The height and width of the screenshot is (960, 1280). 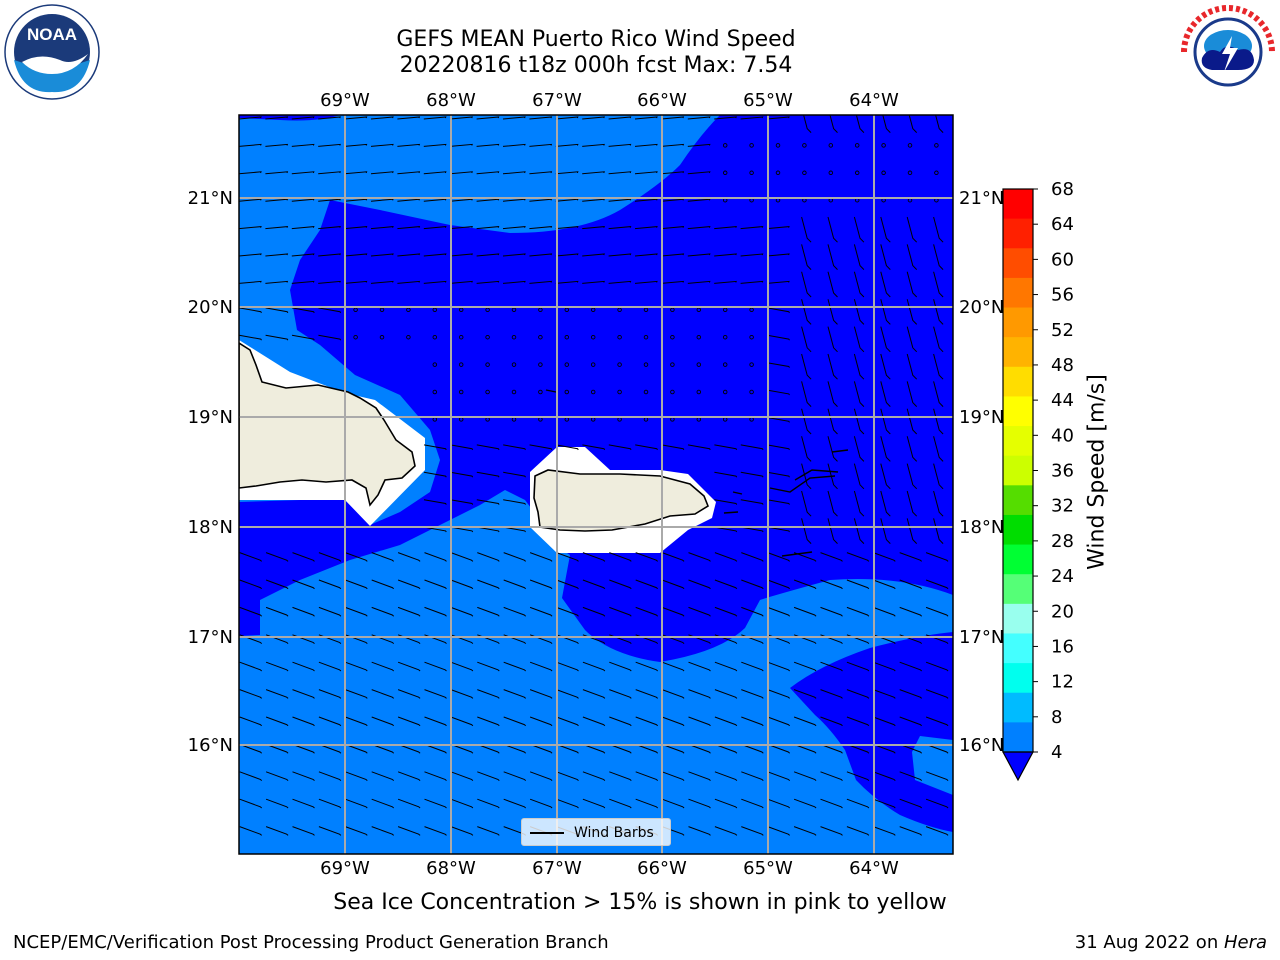 What do you see at coordinates (768, 868) in the screenshot?
I see `lon-label: 65°W` at bounding box center [768, 868].